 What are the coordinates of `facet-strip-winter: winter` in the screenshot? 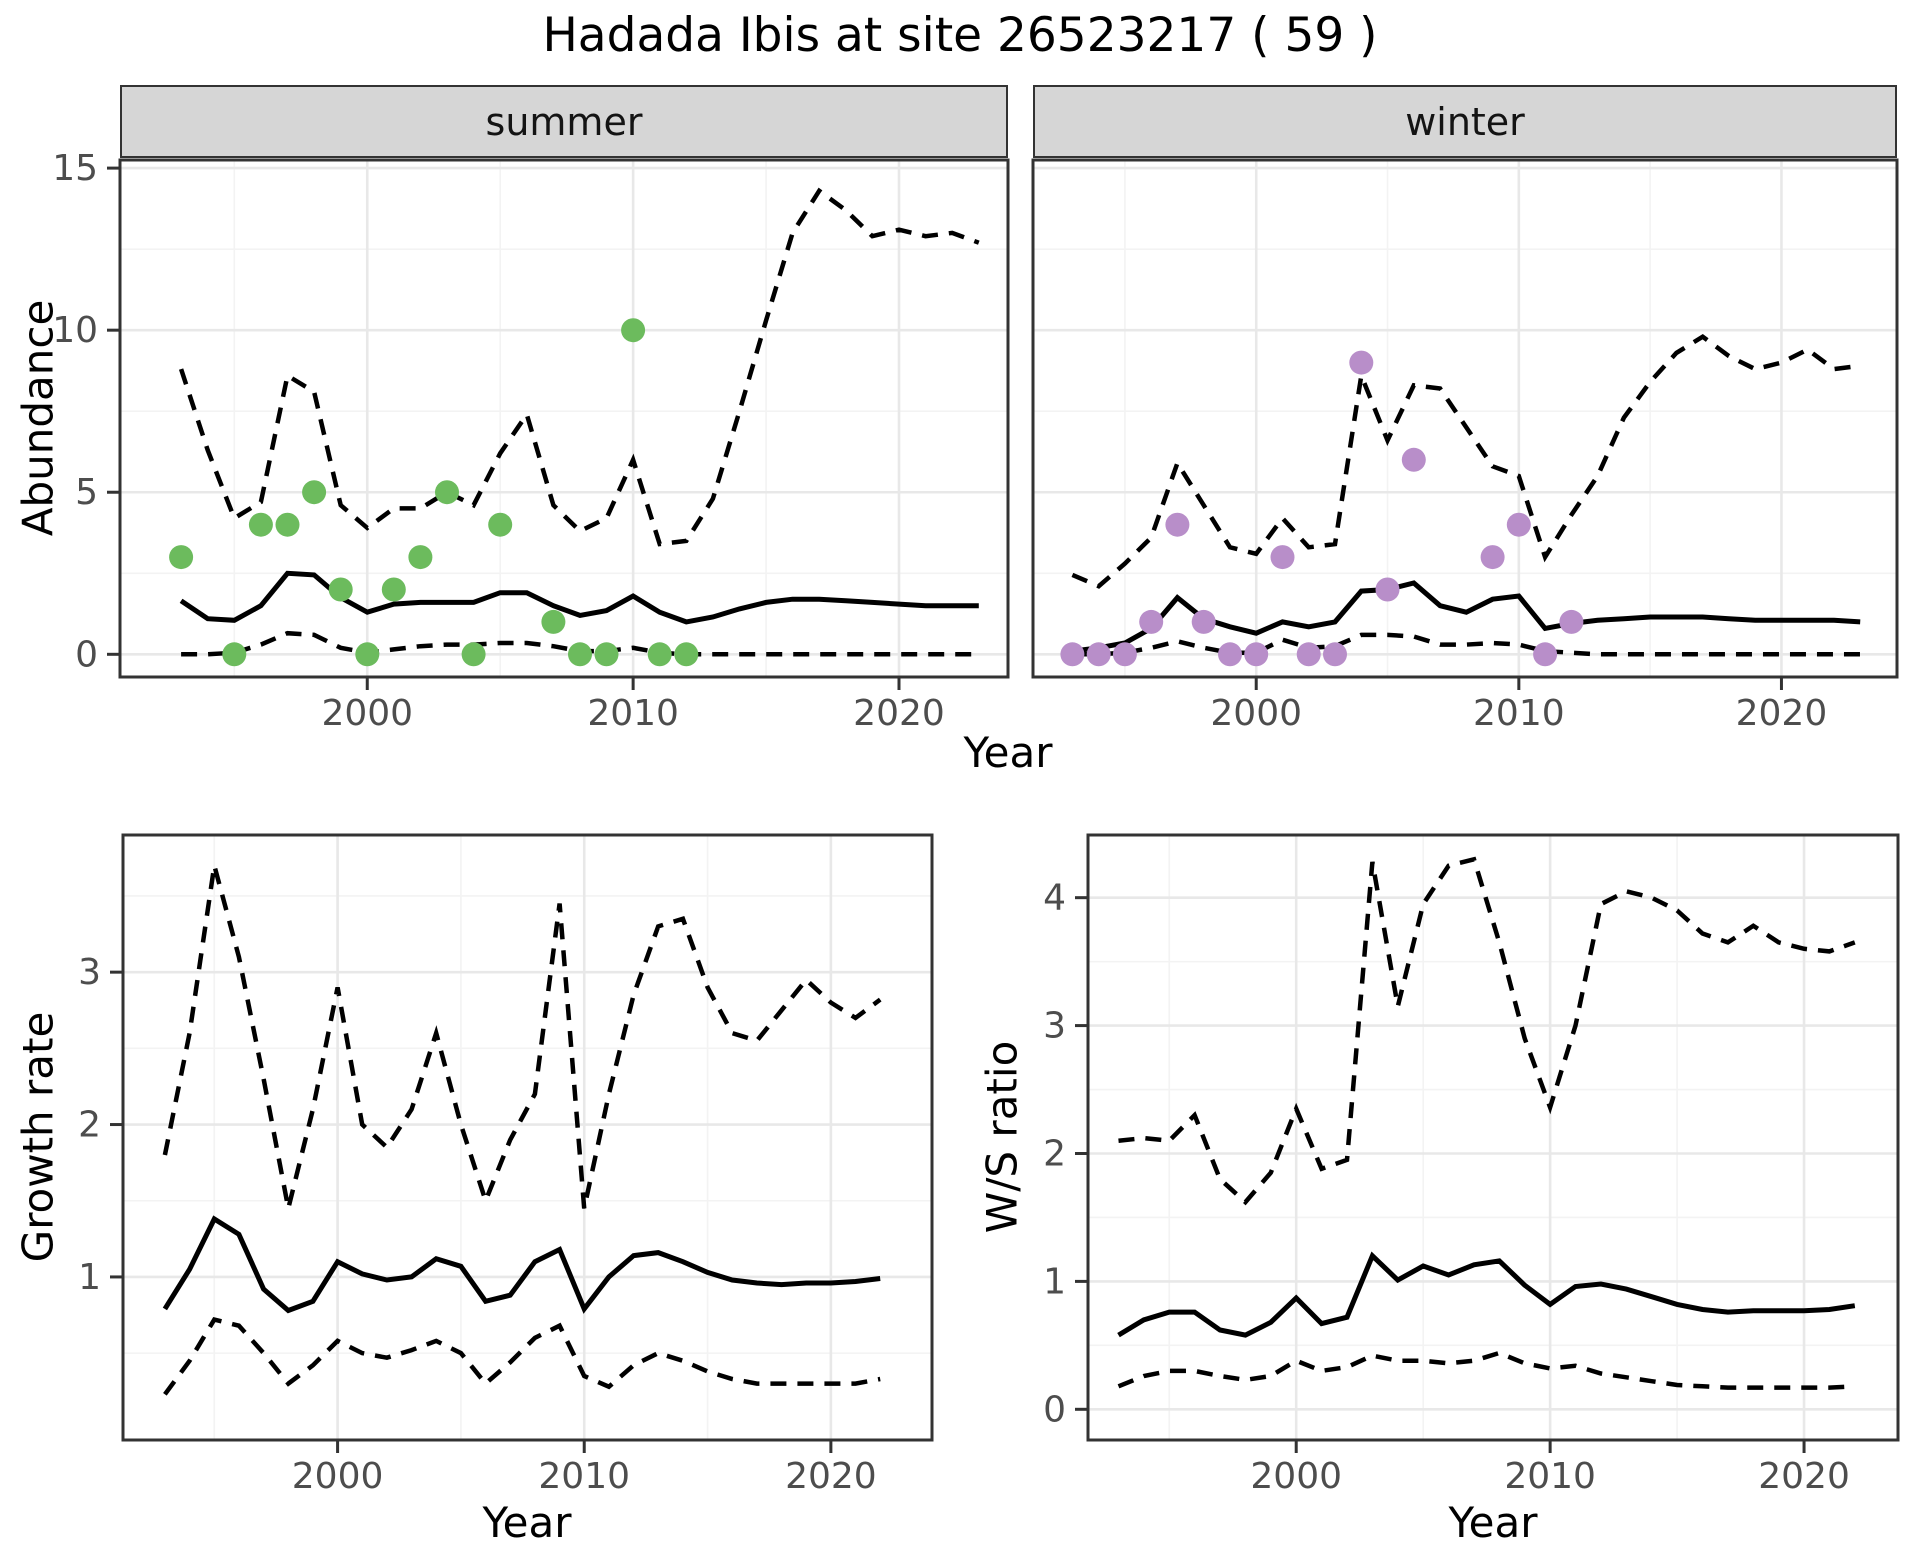 It's located at (1465, 121).